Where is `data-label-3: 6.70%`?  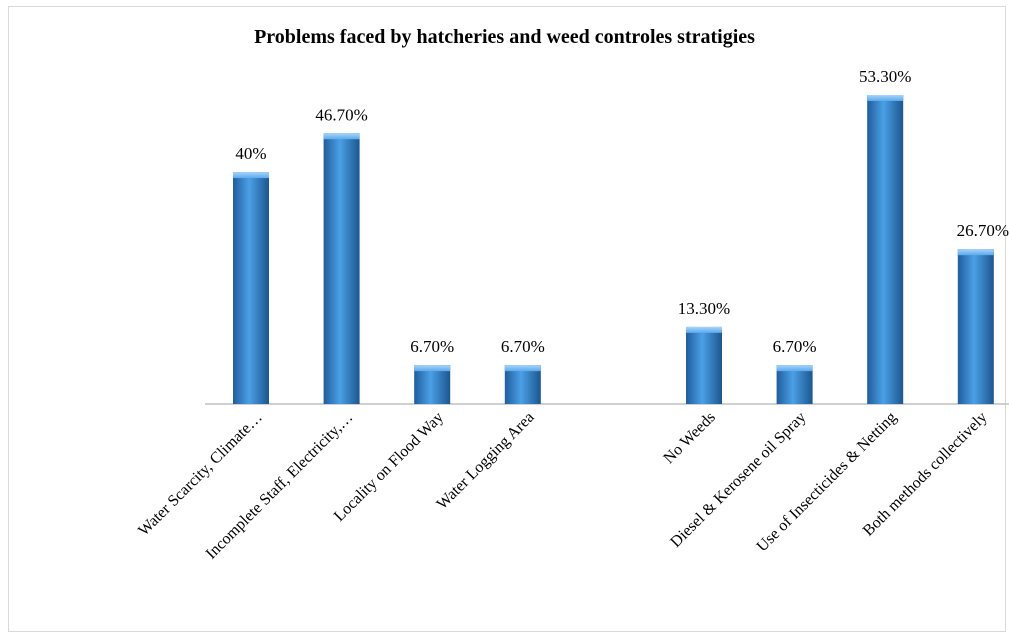
data-label-3: 6.70% is located at coordinates (432, 346).